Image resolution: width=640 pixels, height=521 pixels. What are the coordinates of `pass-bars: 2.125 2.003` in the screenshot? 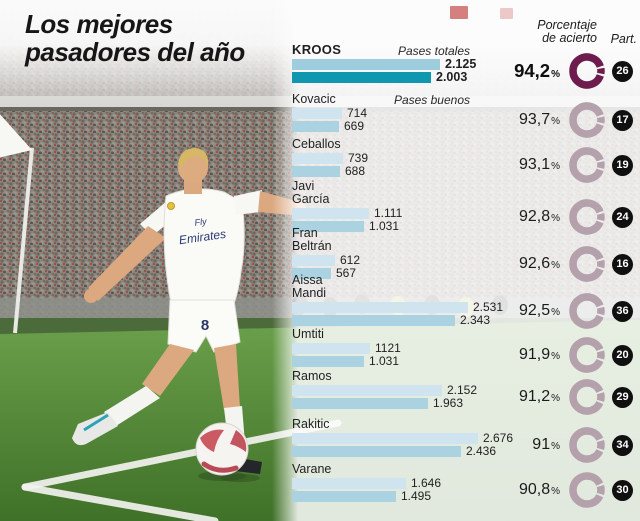 It's located at (466, 70).